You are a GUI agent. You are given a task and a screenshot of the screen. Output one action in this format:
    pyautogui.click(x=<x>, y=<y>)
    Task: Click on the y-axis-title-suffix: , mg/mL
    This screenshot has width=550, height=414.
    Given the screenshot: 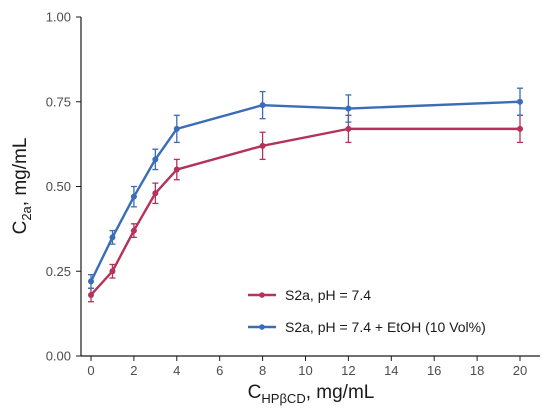 What is the action you would take?
    pyautogui.click(x=20, y=172)
    